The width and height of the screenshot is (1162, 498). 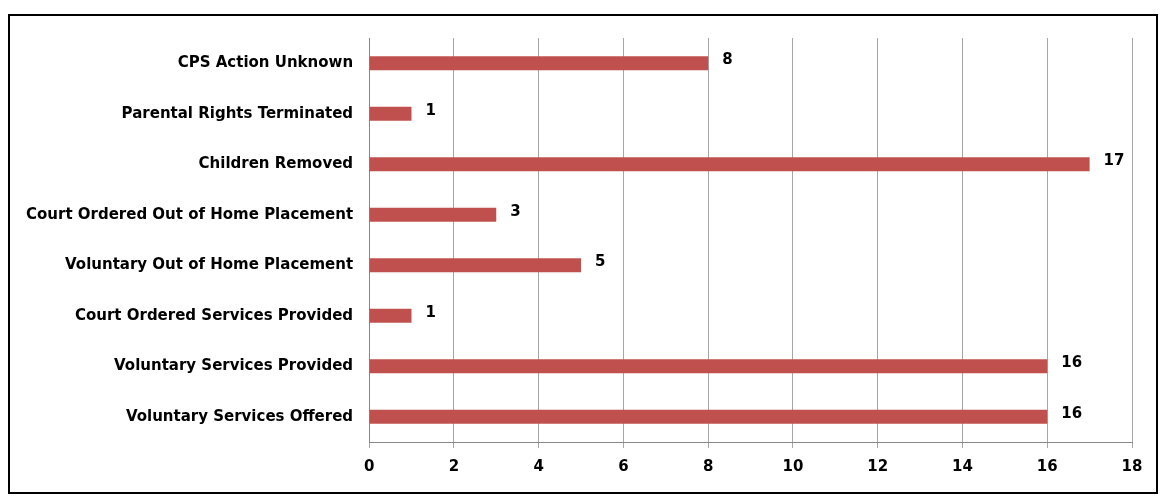 I want to click on x-tick-label: 0, so click(x=369, y=465).